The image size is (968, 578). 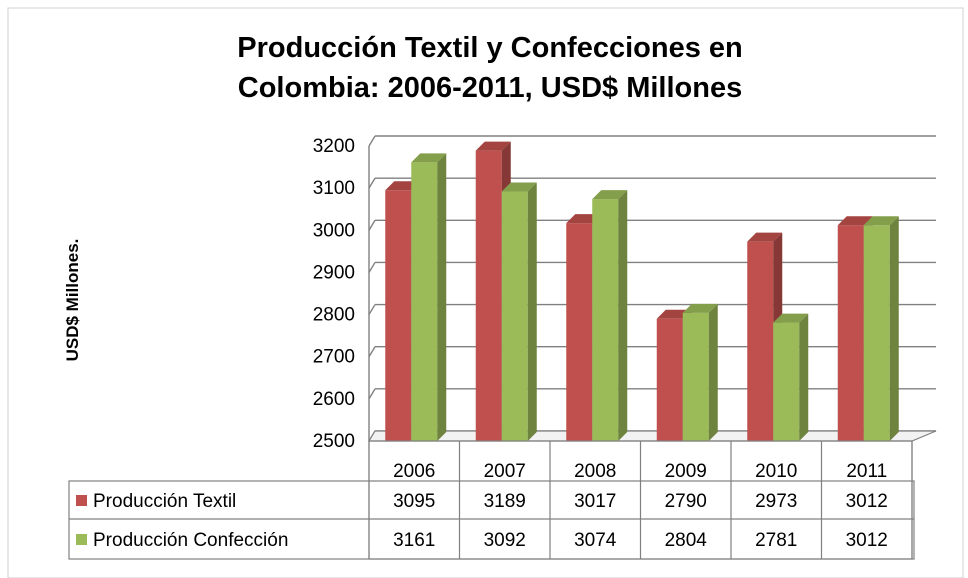 What do you see at coordinates (414, 540) in the screenshot?
I see `table-cell: 3161` at bounding box center [414, 540].